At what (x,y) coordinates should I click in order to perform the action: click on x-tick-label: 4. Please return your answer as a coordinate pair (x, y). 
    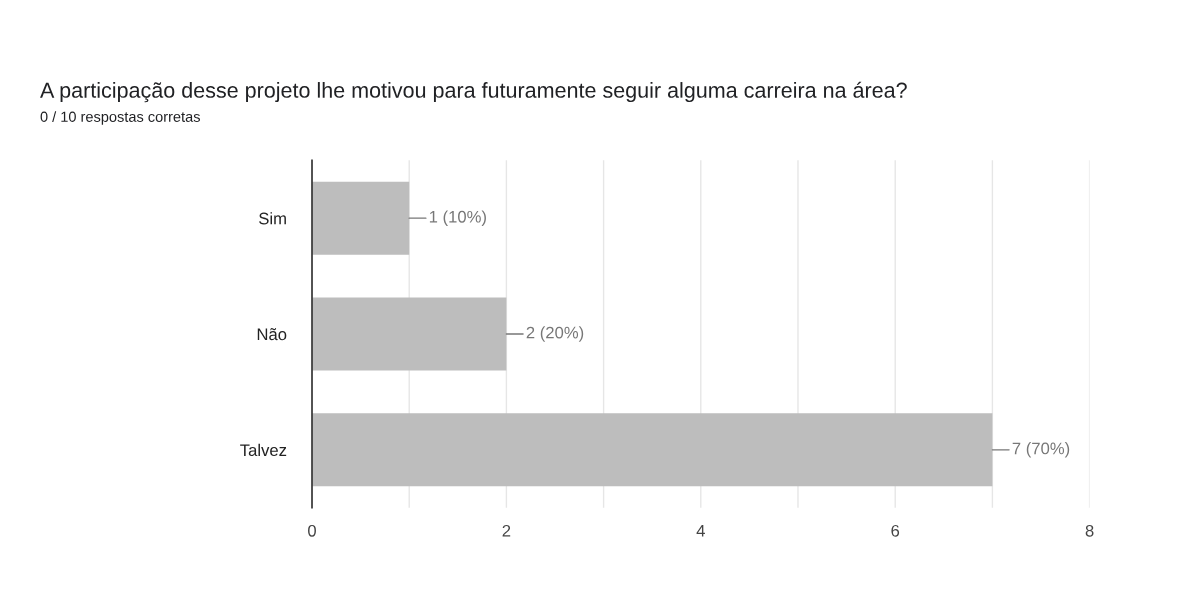
    Looking at the image, I should click on (700, 531).